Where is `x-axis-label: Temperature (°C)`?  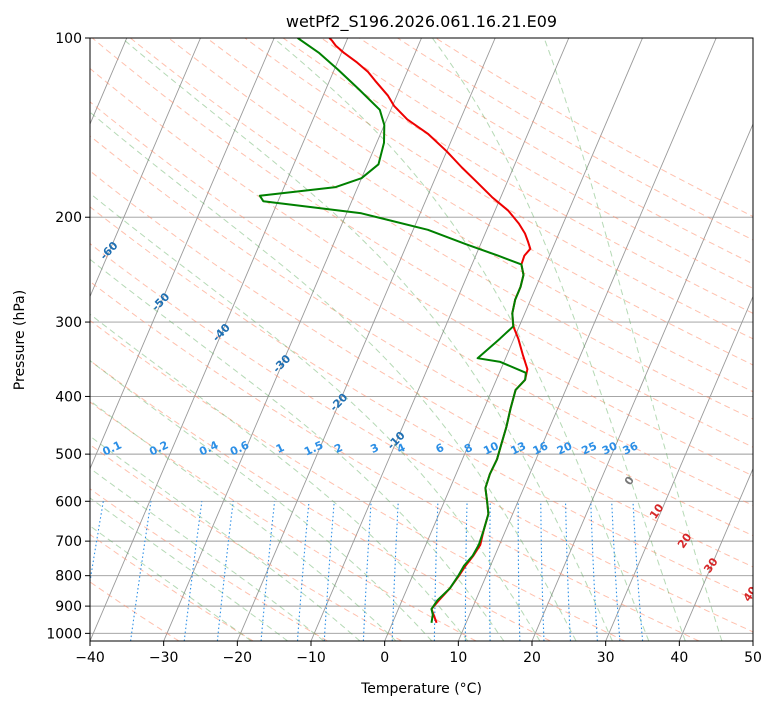 x-axis-label: Temperature (°C) is located at coordinates (421, 689).